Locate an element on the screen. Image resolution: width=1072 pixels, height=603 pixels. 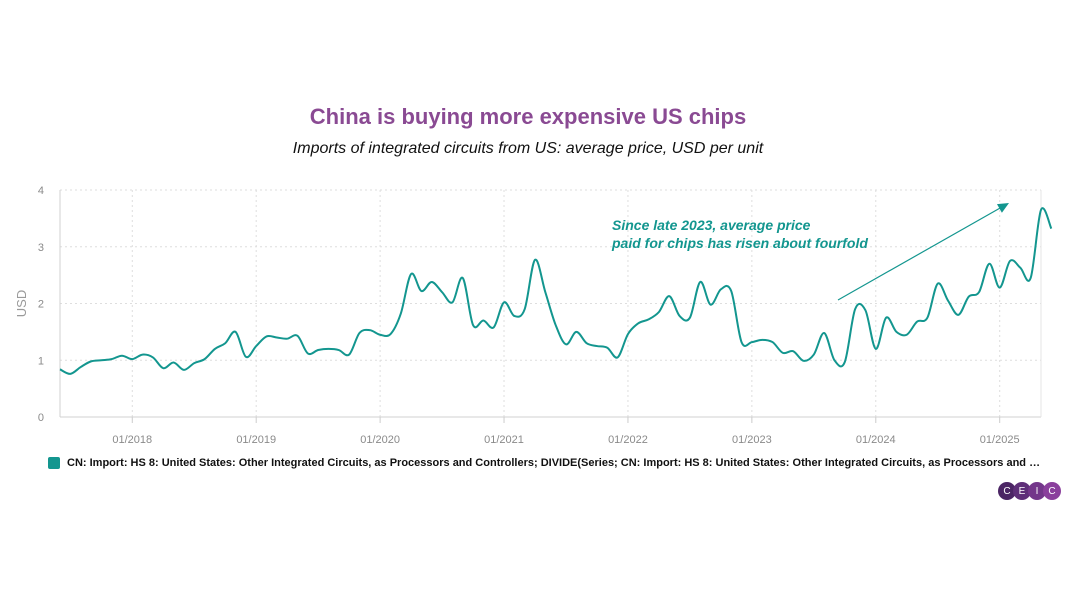
x-tick-label: 01/2019 is located at coordinates (256, 440).